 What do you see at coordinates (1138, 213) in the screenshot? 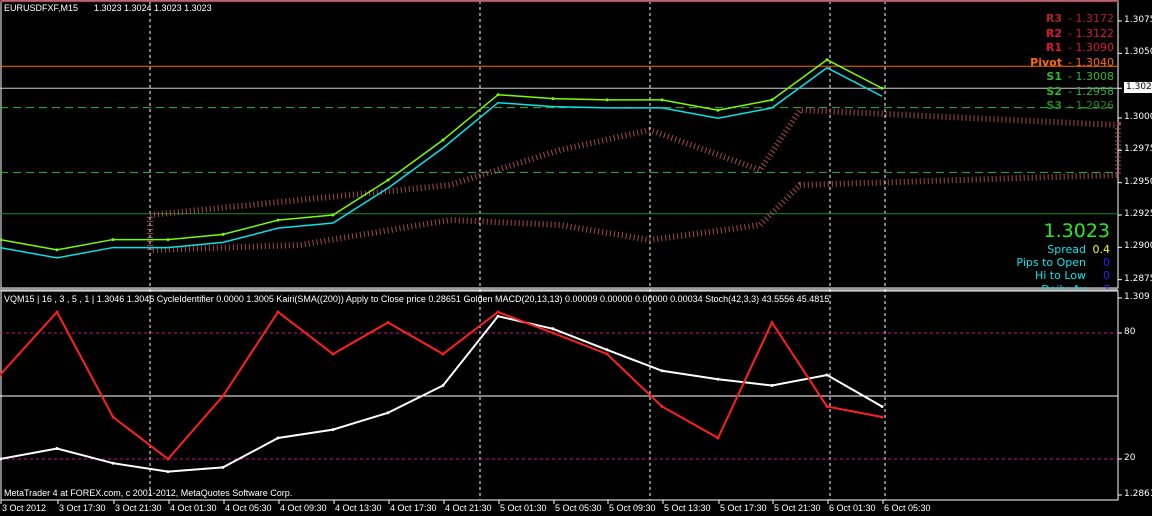
I see `price-label: 1.2925` at bounding box center [1138, 213].